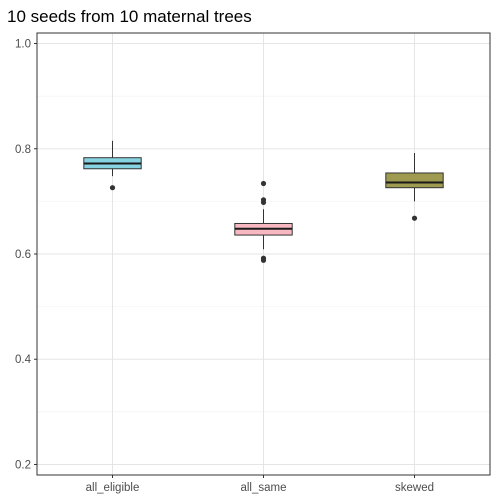 The width and height of the screenshot is (500, 500). What do you see at coordinates (263, 488) in the screenshot?
I see `x-tick-label: all_same` at bounding box center [263, 488].